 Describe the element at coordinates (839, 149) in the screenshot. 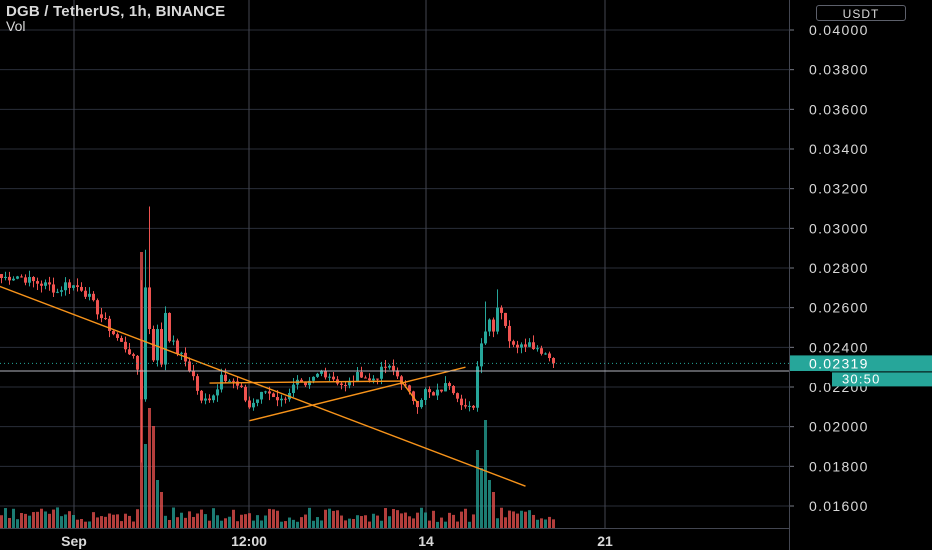

I see `price-axis-label: 0.03400` at that location.